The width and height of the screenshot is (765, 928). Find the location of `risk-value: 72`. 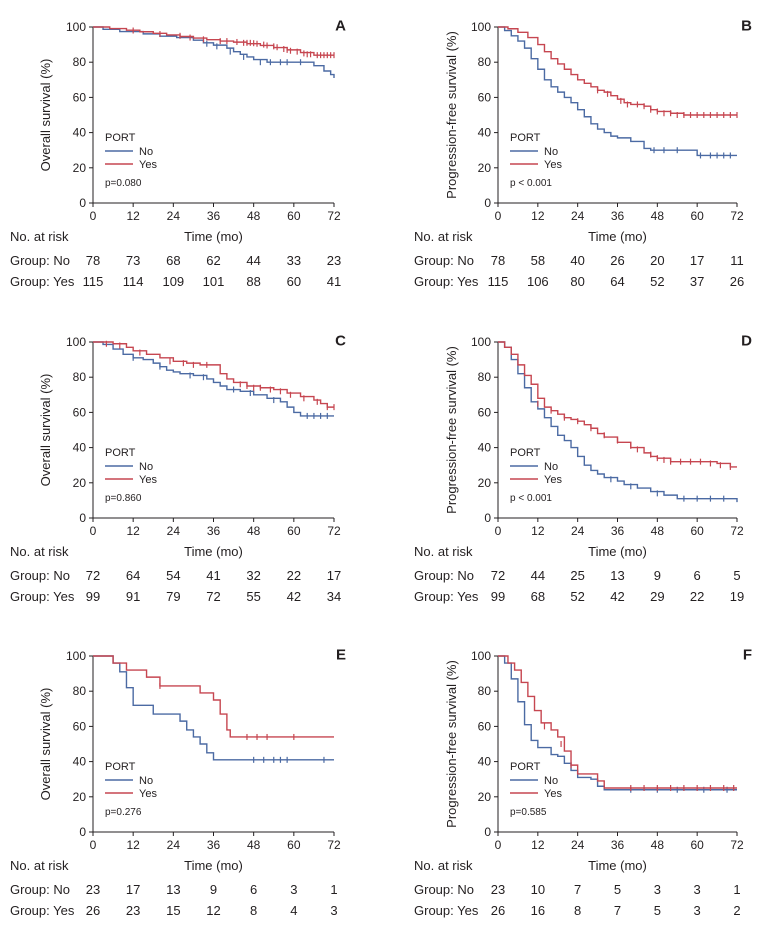

risk-value: 72 is located at coordinates (93, 575).